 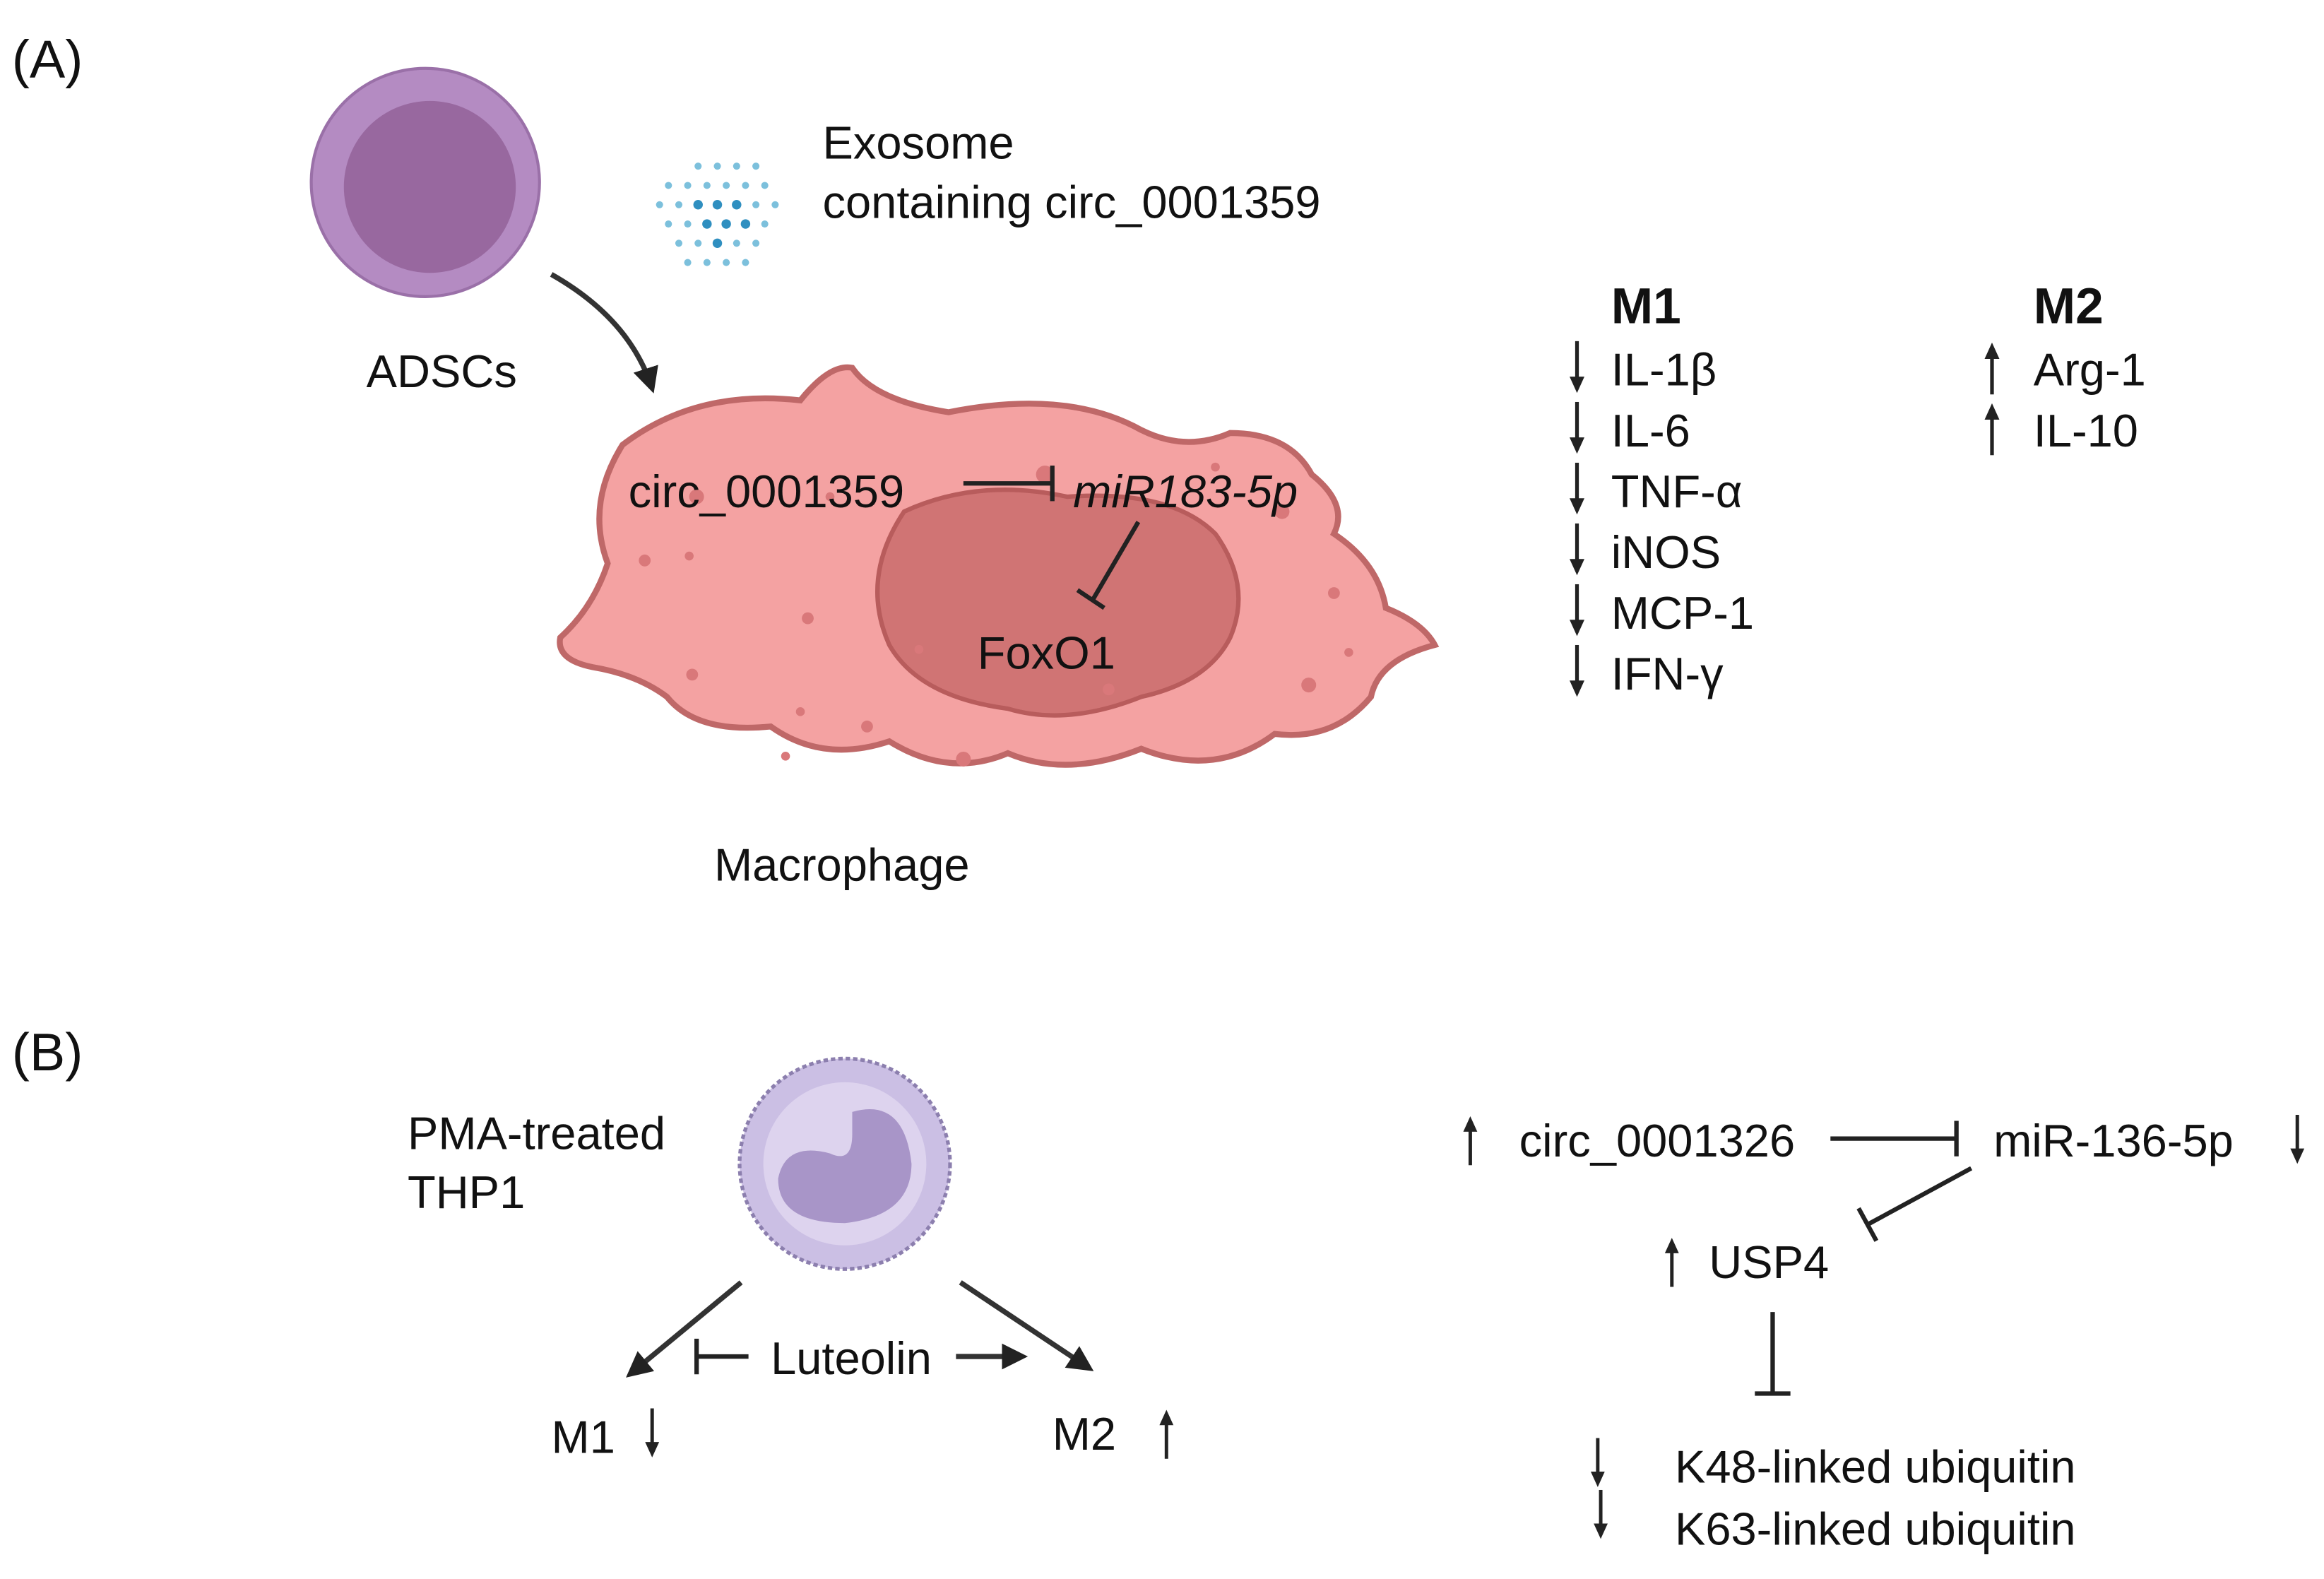 What do you see at coordinates (717, 214) in the screenshot?
I see `exosome-icon` at bounding box center [717, 214].